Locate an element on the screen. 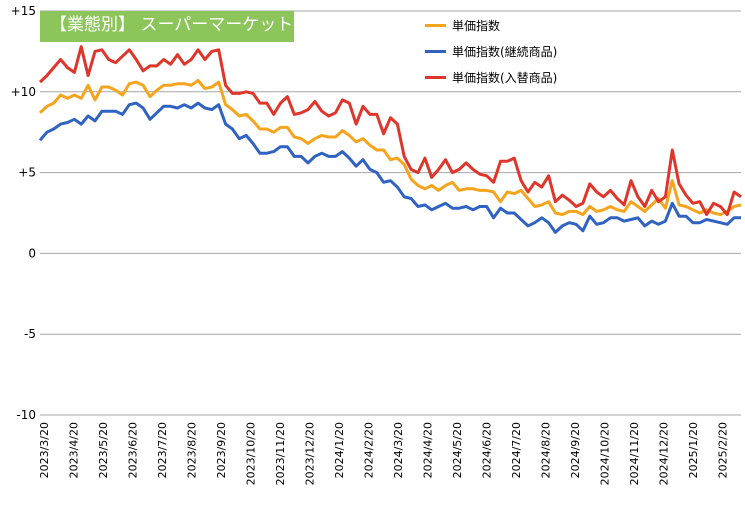  y-axis-tick-labels: +15 +10 +5 0 -5 -10 is located at coordinates (23, 213).